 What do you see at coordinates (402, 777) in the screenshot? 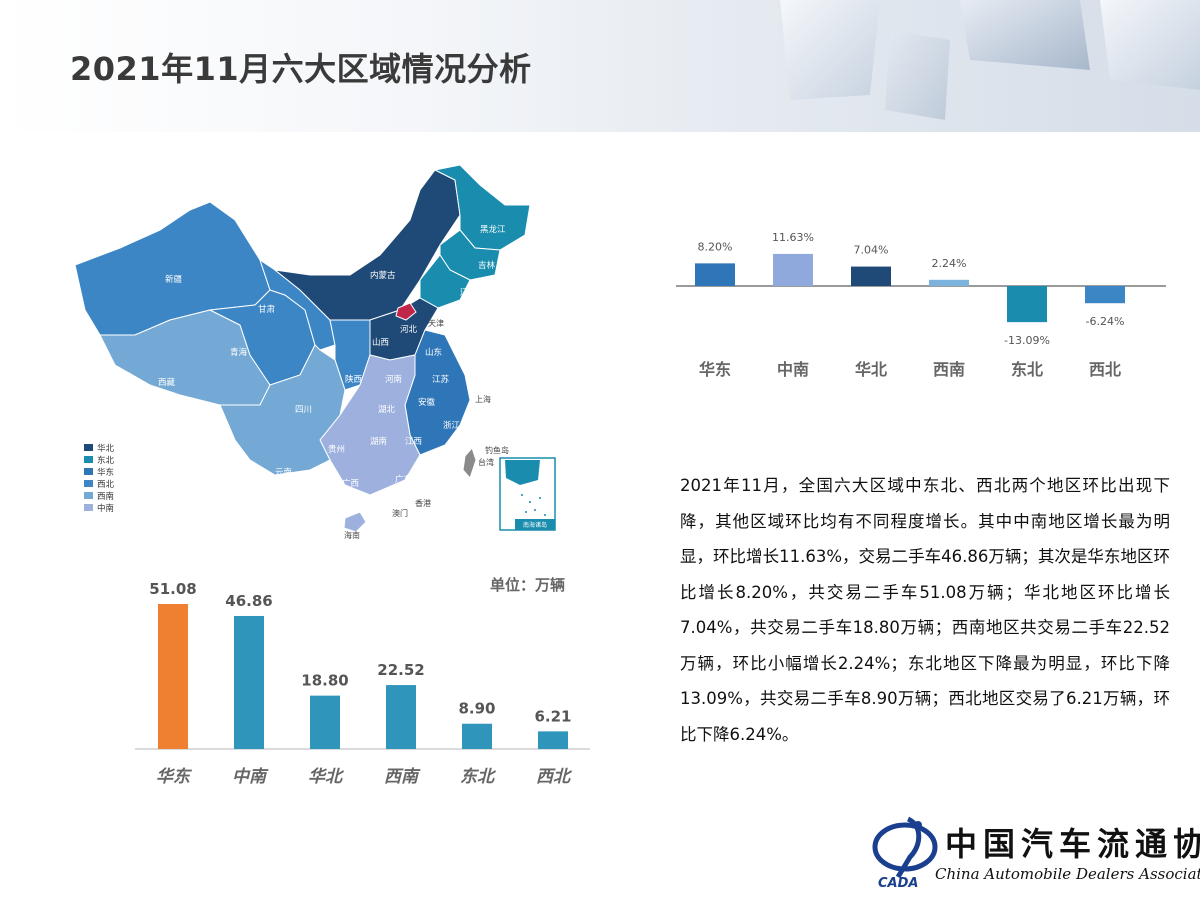
I see `volume-category-label-3: 西南` at bounding box center [402, 777].